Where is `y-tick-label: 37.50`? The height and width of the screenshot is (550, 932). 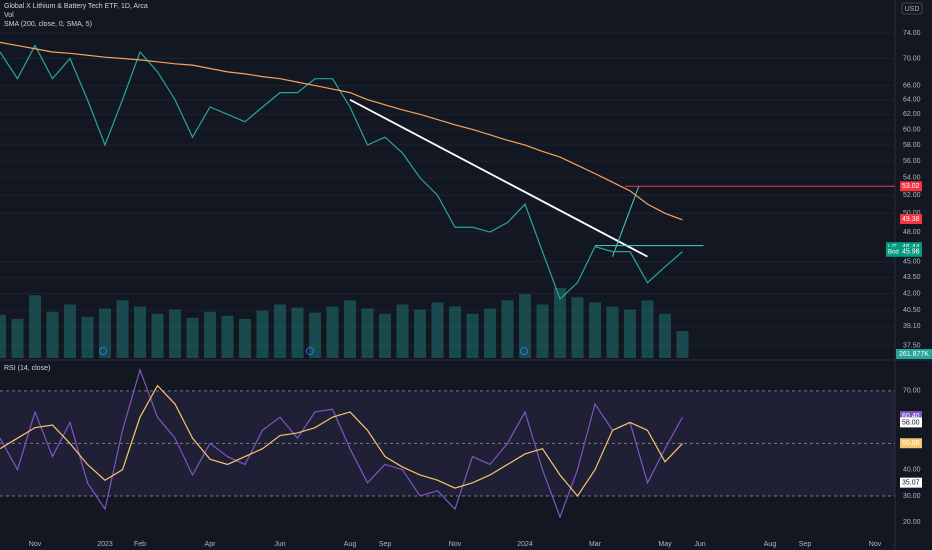
y-tick-label: 37.50 is located at coordinates (912, 345).